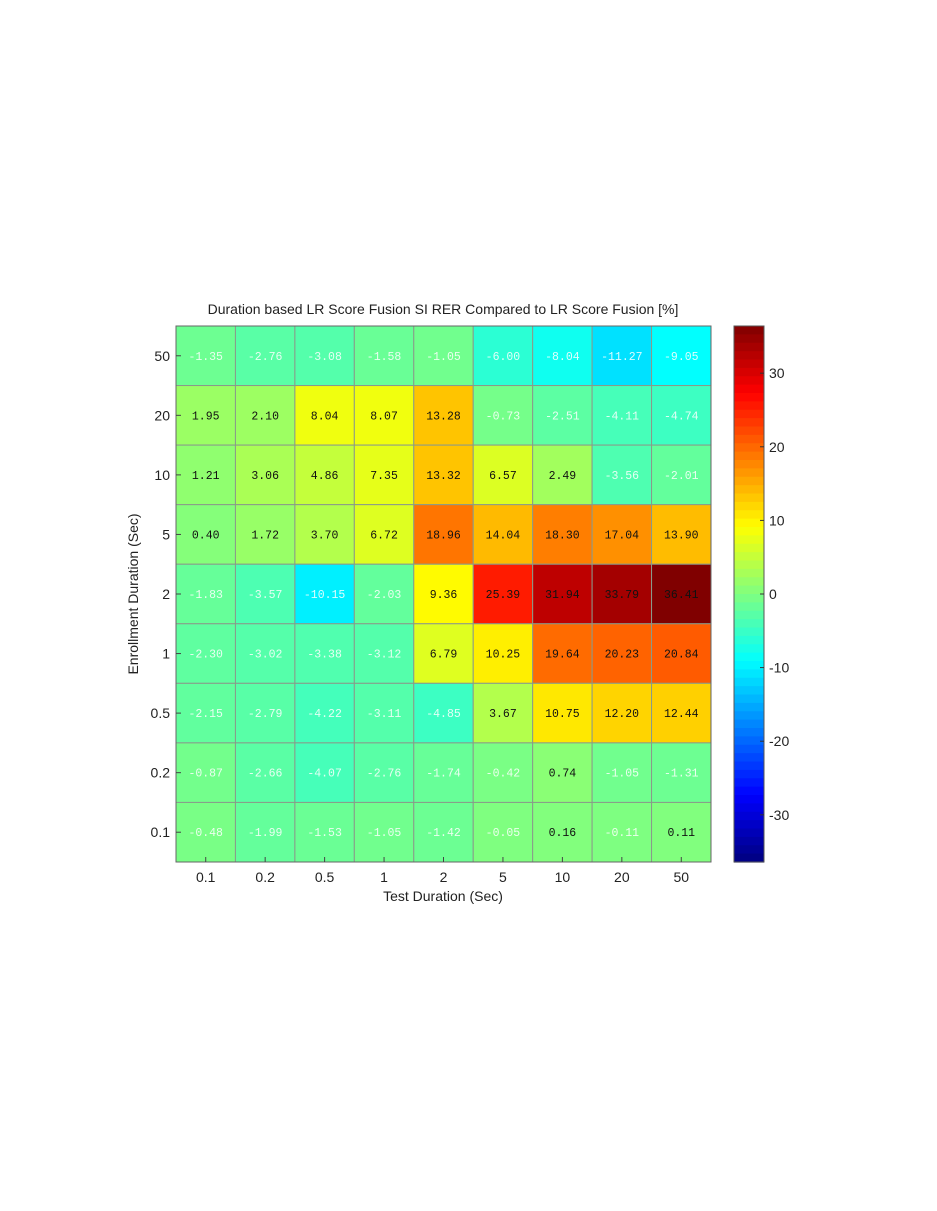 This screenshot has height=1211, width=937. What do you see at coordinates (779, 741) in the screenshot?
I see `colorbar-tick-label: -20` at bounding box center [779, 741].